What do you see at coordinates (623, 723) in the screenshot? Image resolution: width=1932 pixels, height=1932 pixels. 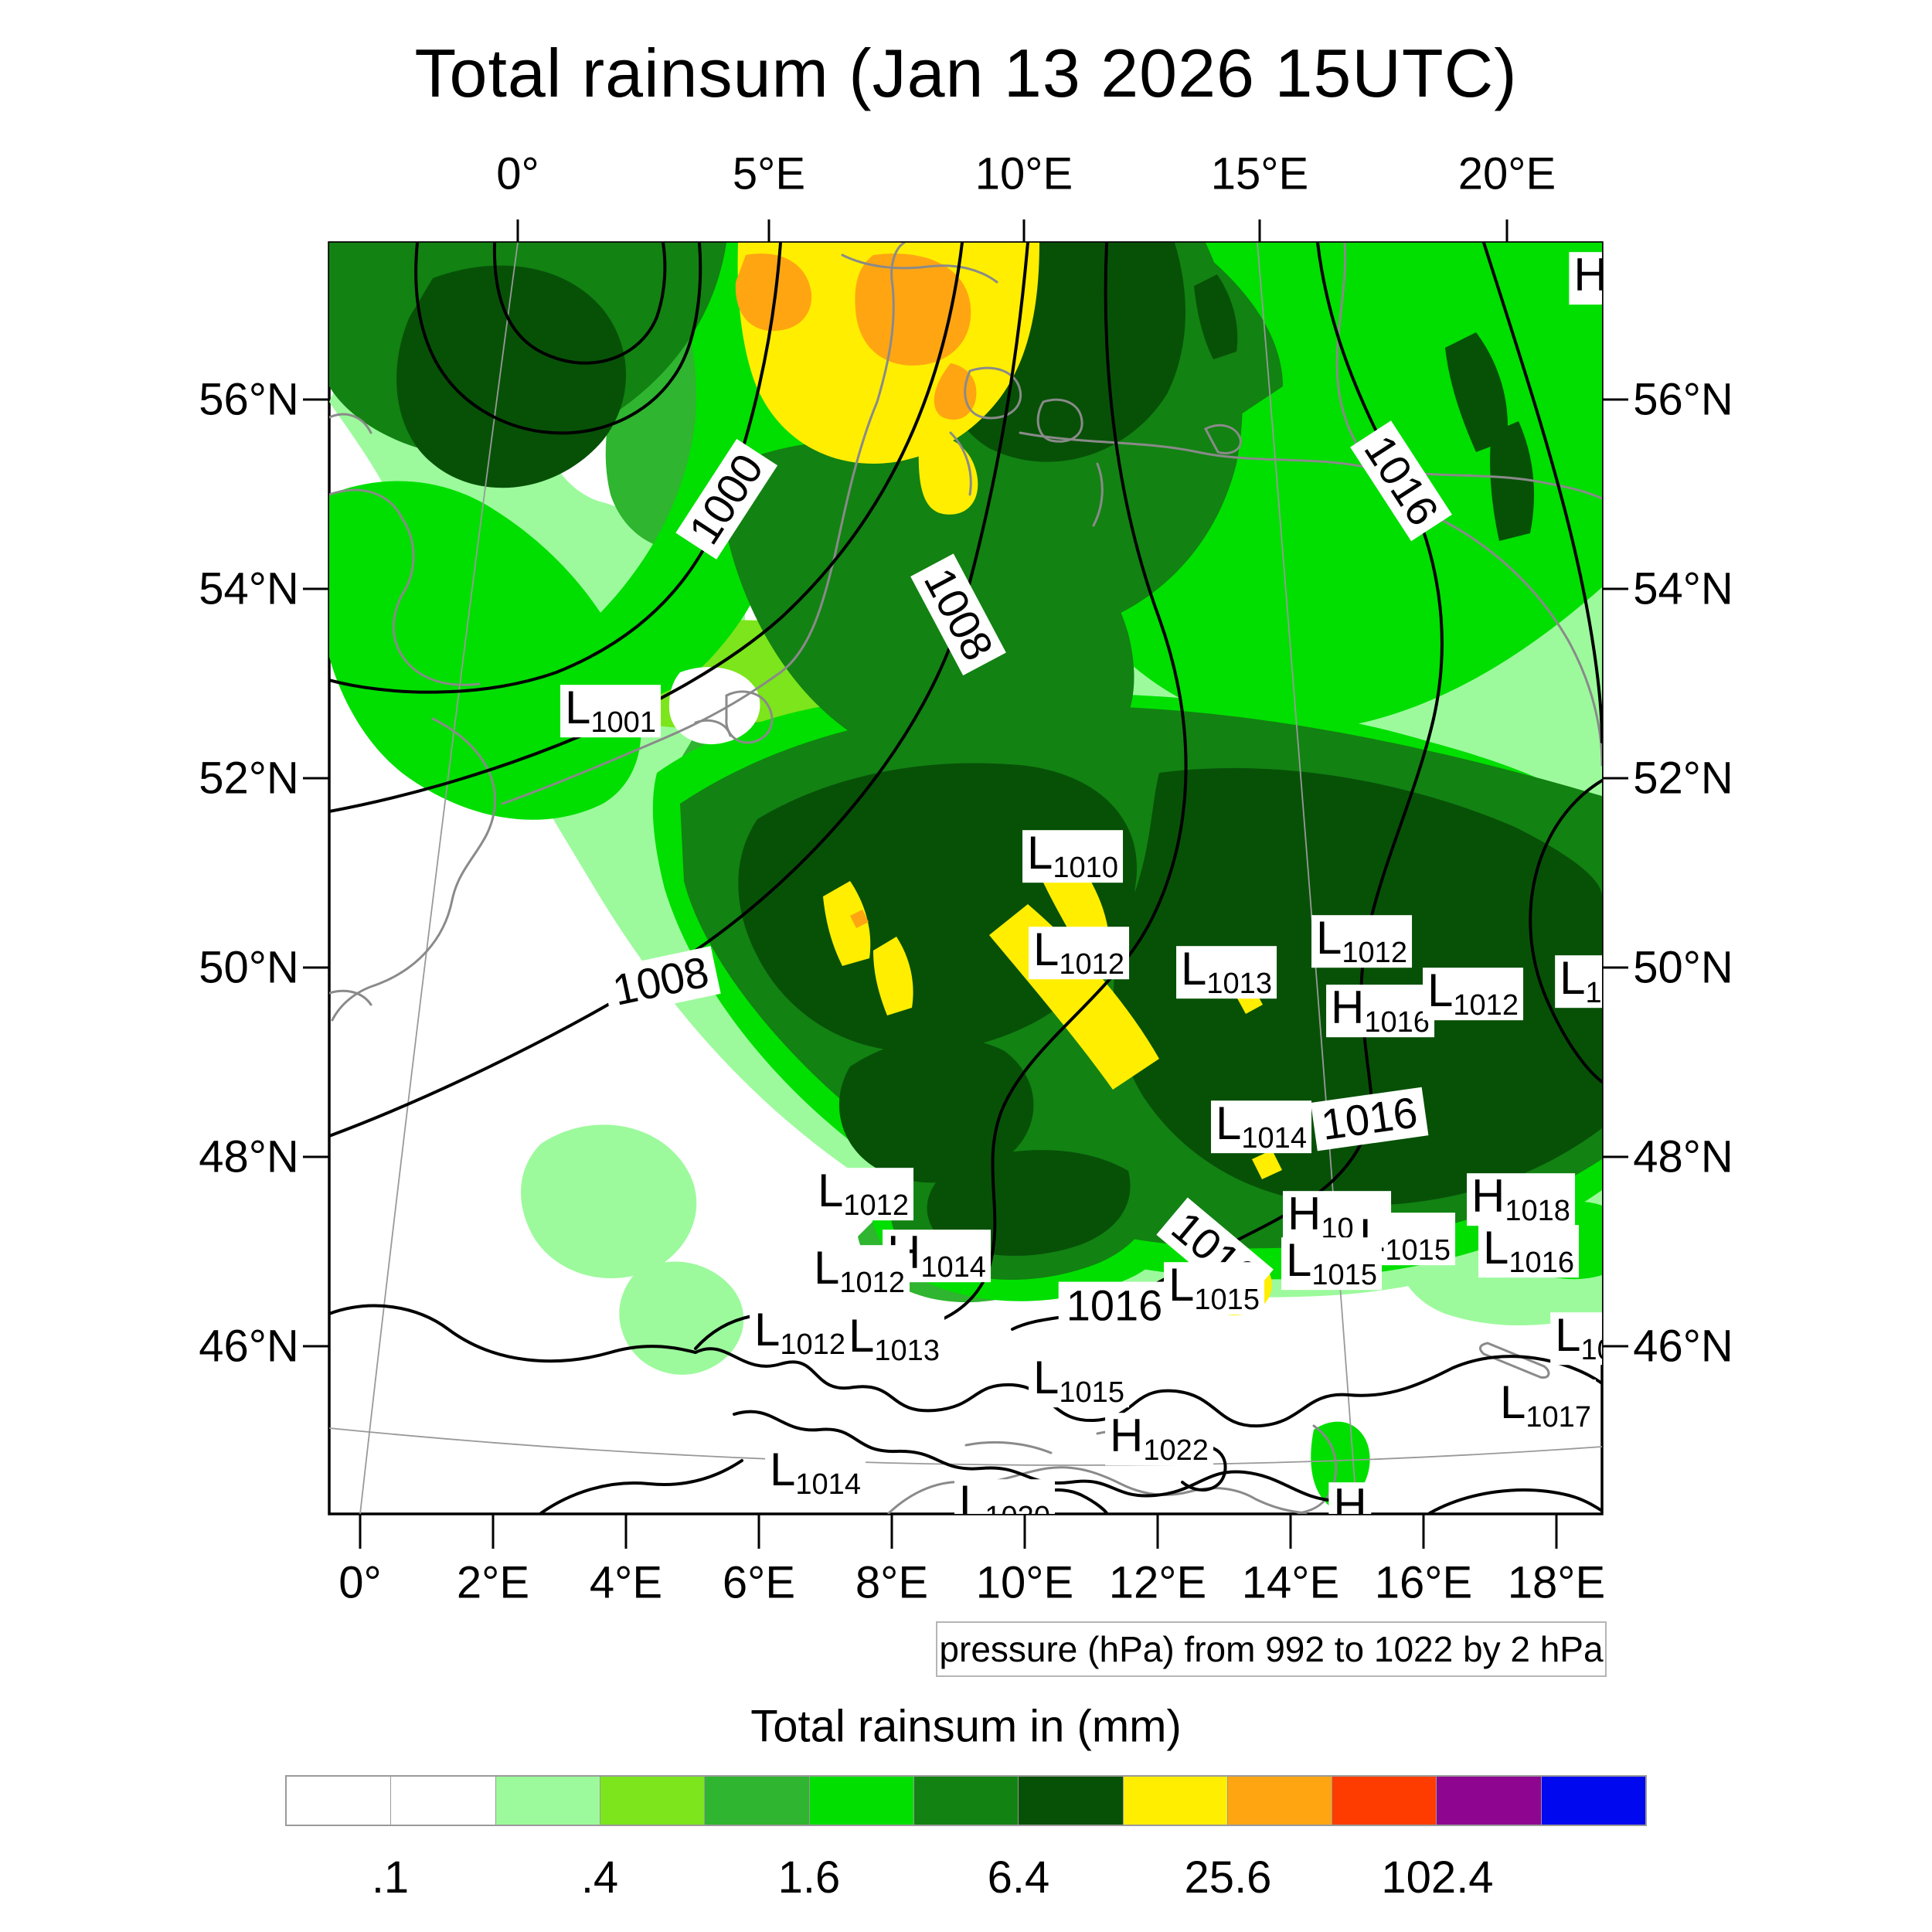 I see `pressure-value: 1001` at bounding box center [623, 723].